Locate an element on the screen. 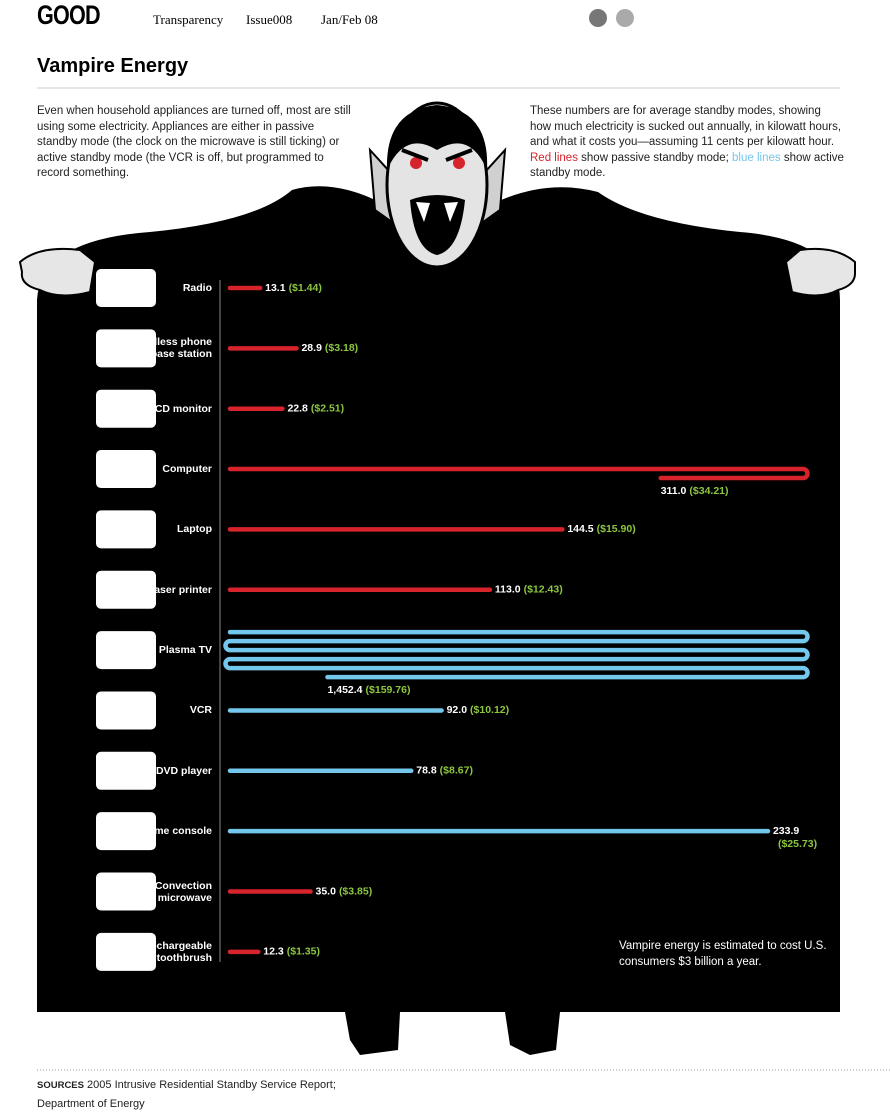 This screenshot has height=1113, width=890. category-label: Laser printer is located at coordinates (179, 589).